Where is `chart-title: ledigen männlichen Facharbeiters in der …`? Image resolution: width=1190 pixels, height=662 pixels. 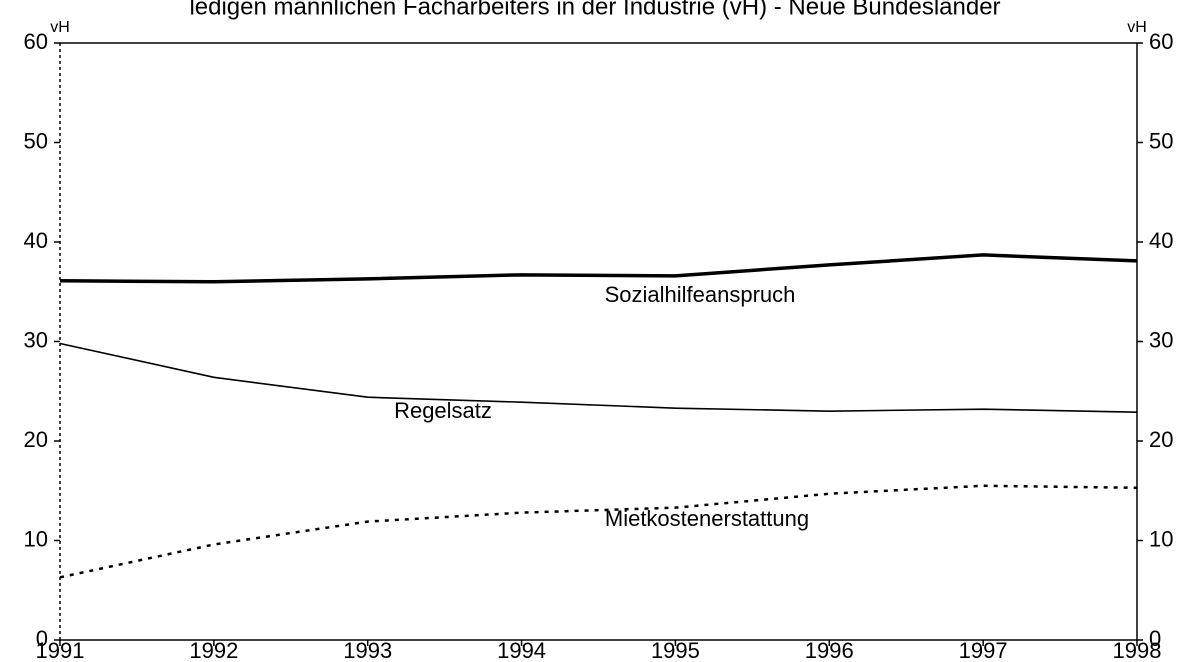
chart-title: ledigen männlichen Facharbeiters in der … is located at coordinates (594, 10).